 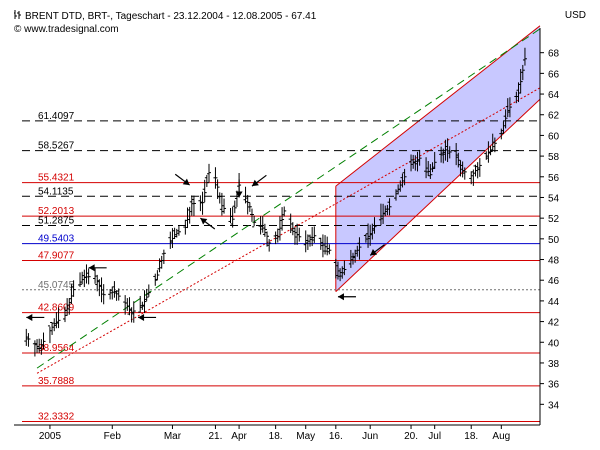 I want to click on channel-upper-line, so click(x=438, y=106).